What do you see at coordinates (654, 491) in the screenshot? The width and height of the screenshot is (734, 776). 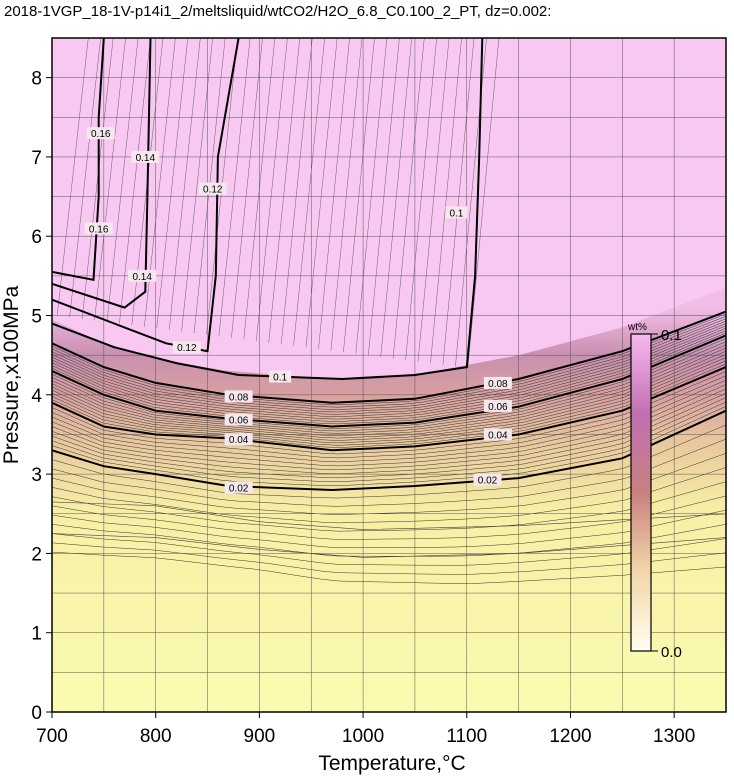 I see `colorbar: wt% 0.1 0.0` at bounding box center [654, 491].